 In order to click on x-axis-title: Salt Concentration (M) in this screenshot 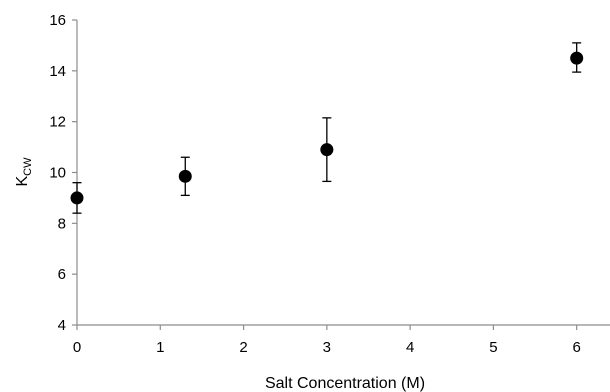, I will do `click(345, 383)`.